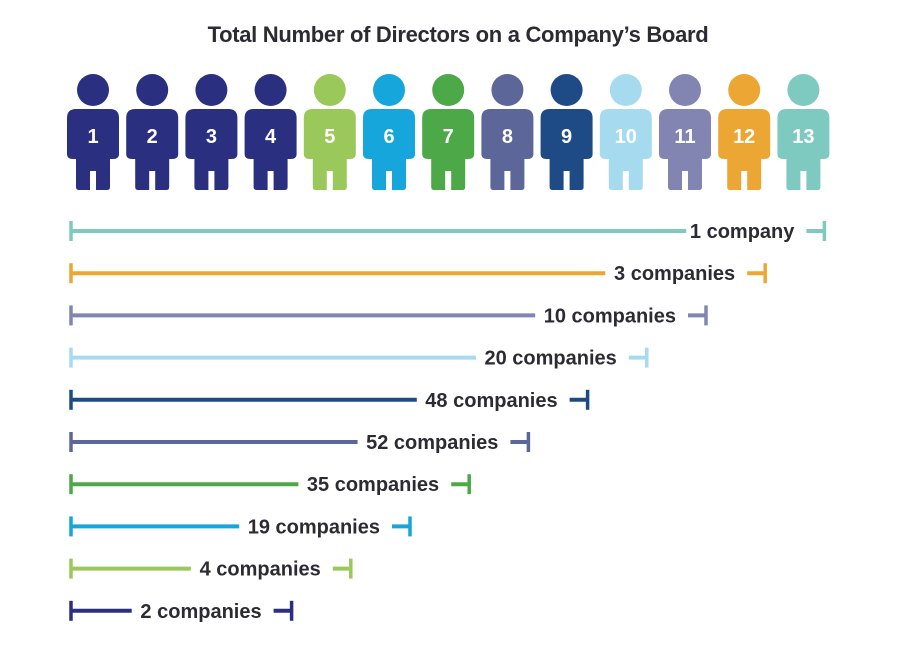 The width and height of the screenshot is (916, 672). Describe the element at coordinates (329, 137) in the screenshot. I see `person-number-label: 5` at that location.